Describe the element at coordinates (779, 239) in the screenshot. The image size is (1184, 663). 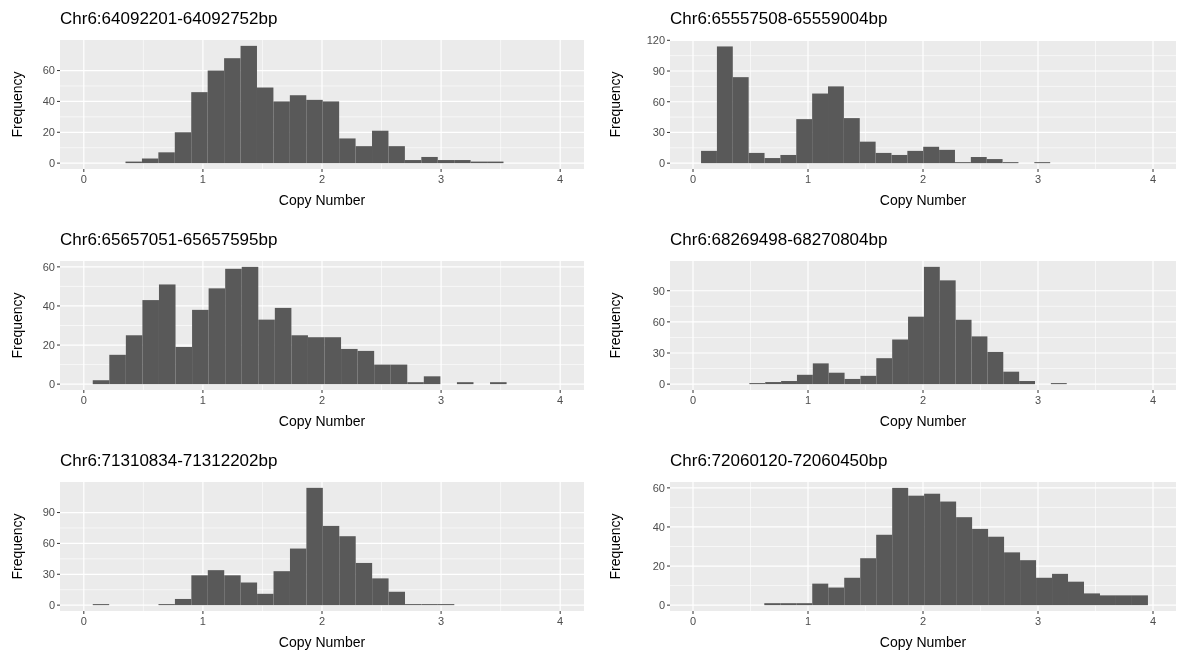
I see `chart-title: Chr6:68269498-68270804bp` at that location.